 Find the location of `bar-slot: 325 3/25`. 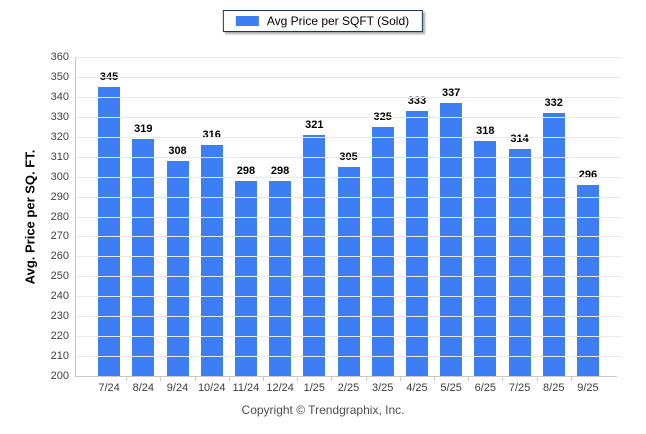

bar-slot: 325 3/25 is located at coordinates (383, 225).